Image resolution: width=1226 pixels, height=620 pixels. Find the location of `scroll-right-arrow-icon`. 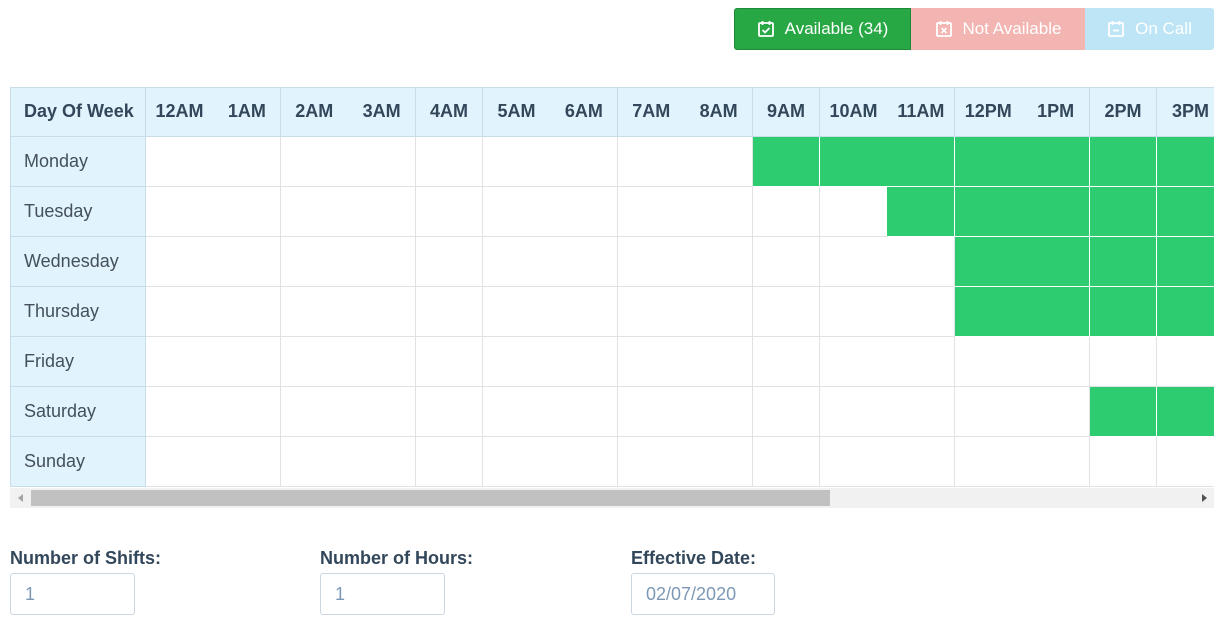

scroll-right-arrow-icon is located at coordinates (1204, 498).